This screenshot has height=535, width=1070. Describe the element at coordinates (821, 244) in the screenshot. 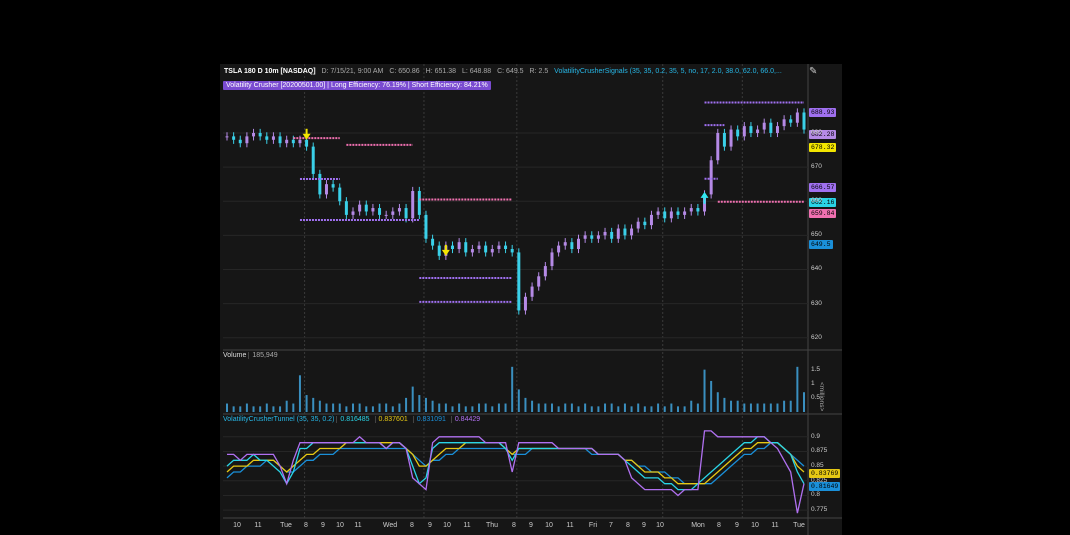

I see `price-marker-label: 649.5` at that location.